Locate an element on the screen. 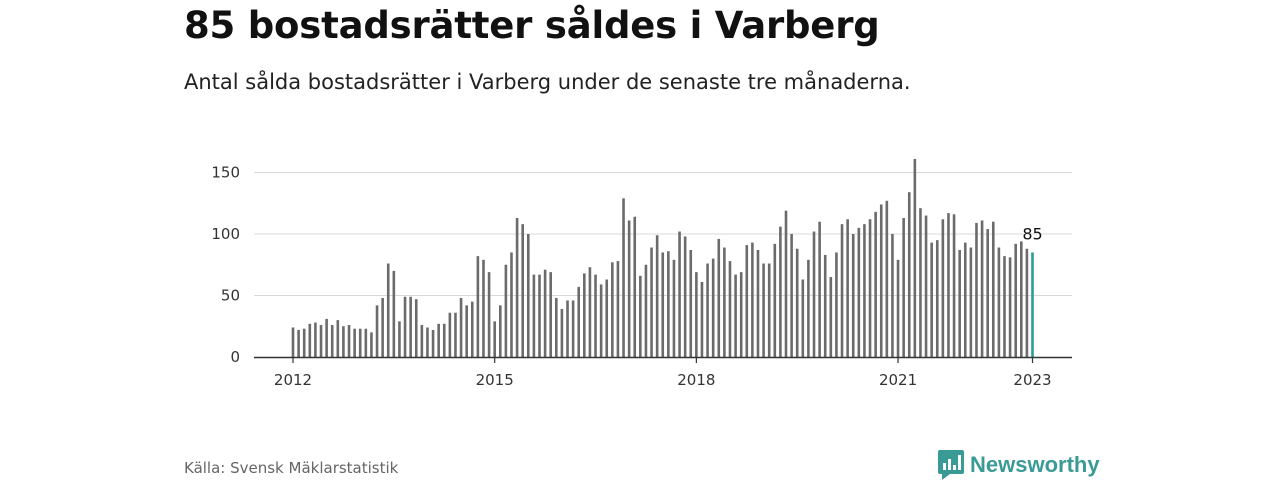 This screenshot has width=1280, height=480. x-tick-label: 2021 is located at coordinates (898, 380).